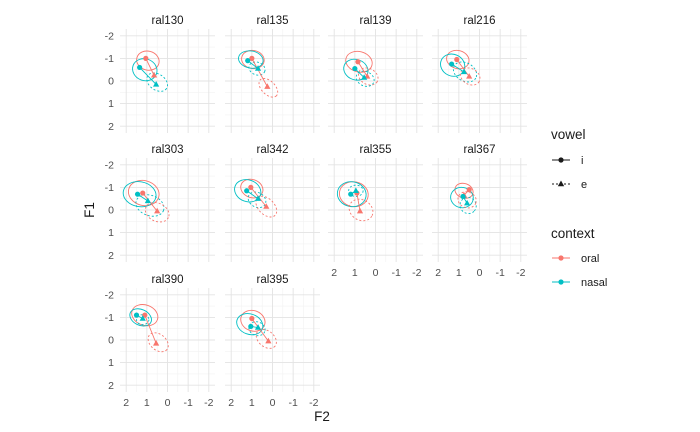 The width and height of the screenshot is (700, 432). I want to click on legend-label-nasal: nasal, so click(594, 283).